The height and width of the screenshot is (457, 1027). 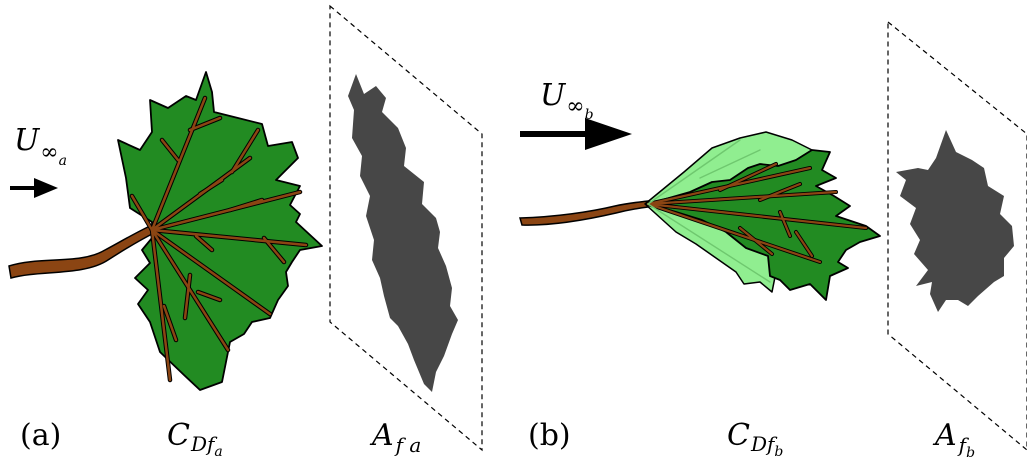 I want to click on leaf-stem-b, so click(x=584, y=213).